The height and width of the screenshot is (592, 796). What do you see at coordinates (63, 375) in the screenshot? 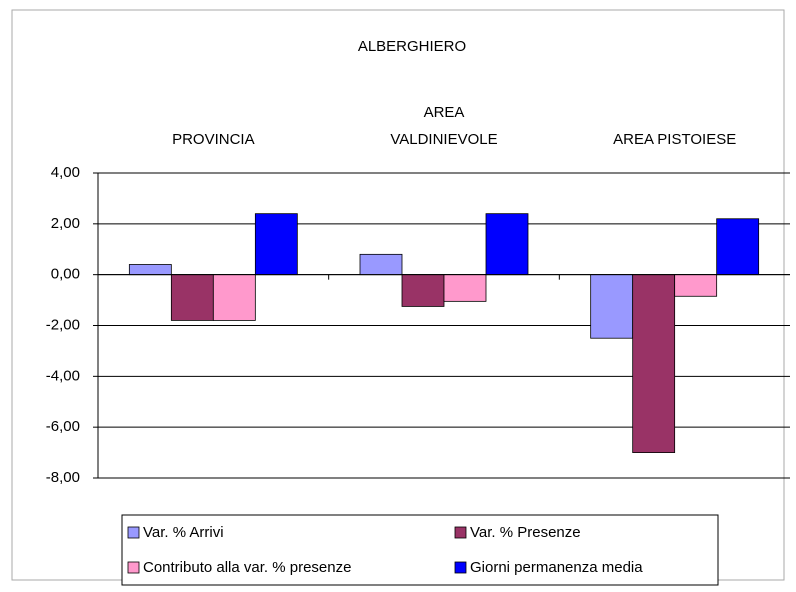
I see `y-tick-label: -4,00` at bounding box center [63, 375].